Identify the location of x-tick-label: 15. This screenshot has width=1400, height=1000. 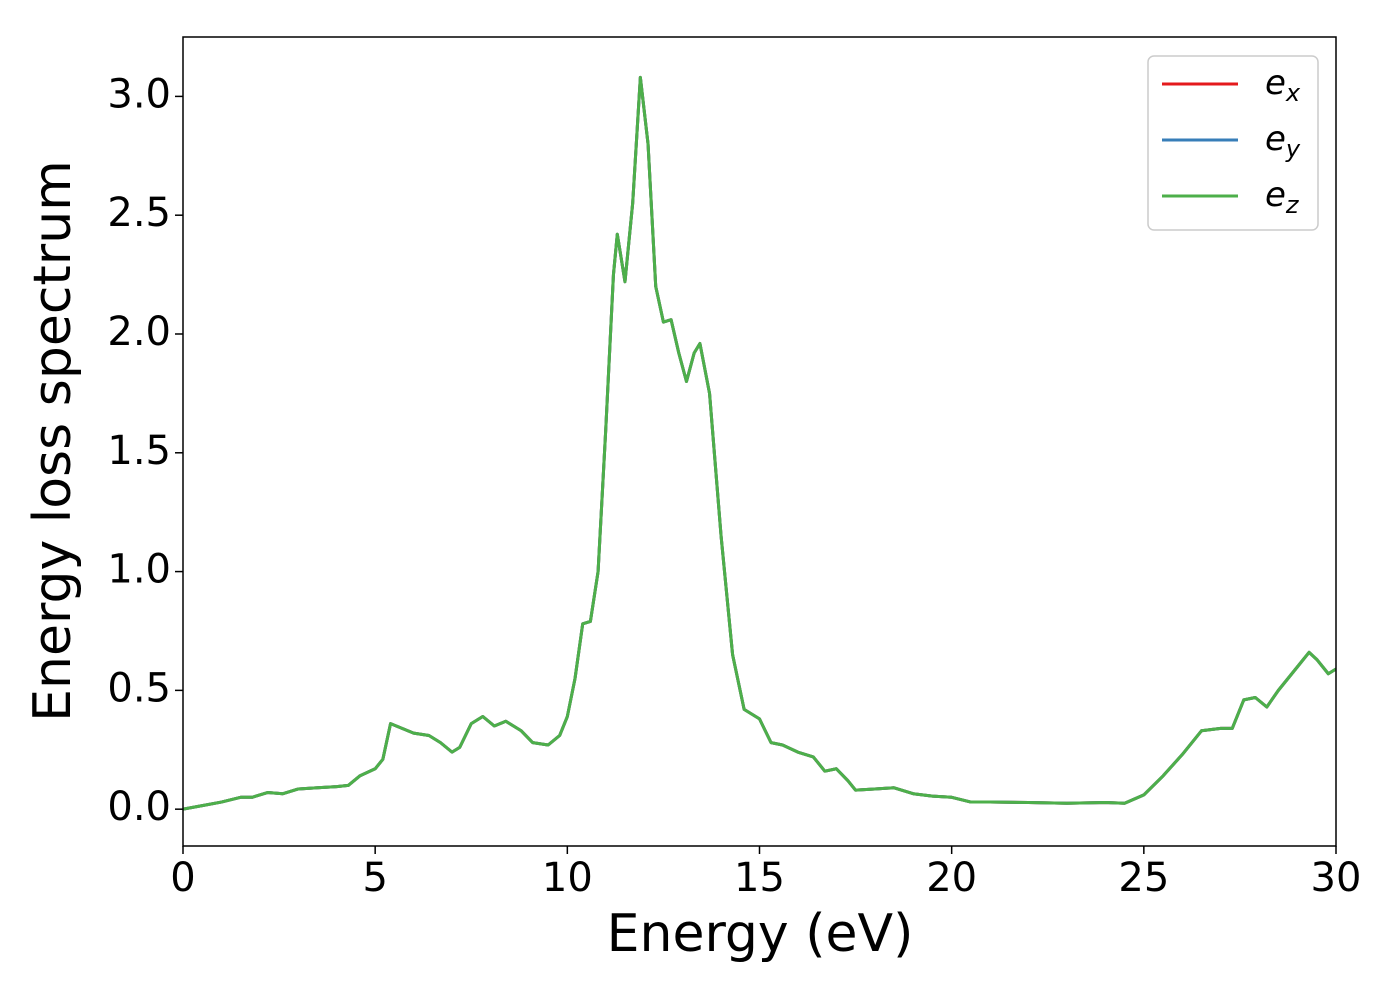
(759, 878).